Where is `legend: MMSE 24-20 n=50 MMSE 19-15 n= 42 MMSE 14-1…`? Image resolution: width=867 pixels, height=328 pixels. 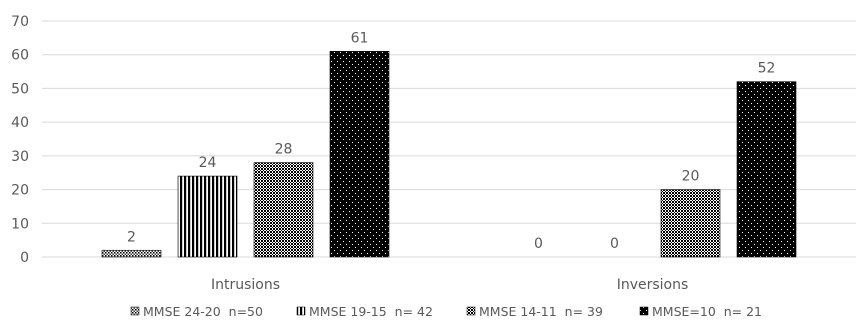 legend: MMSE 24-20 n=50 MMSE 19-15 n= 42 MMSE 14-1… is located at coordinates (446, 311).